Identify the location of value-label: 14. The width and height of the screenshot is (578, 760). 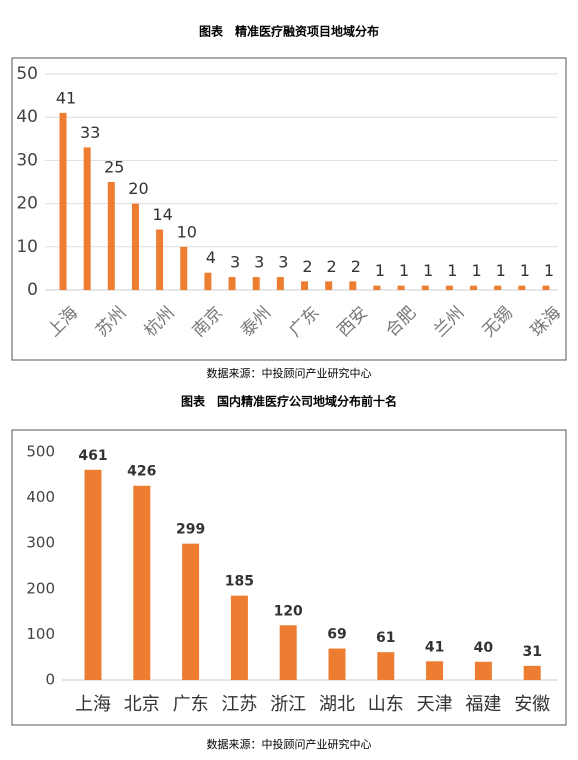
(162, 214).